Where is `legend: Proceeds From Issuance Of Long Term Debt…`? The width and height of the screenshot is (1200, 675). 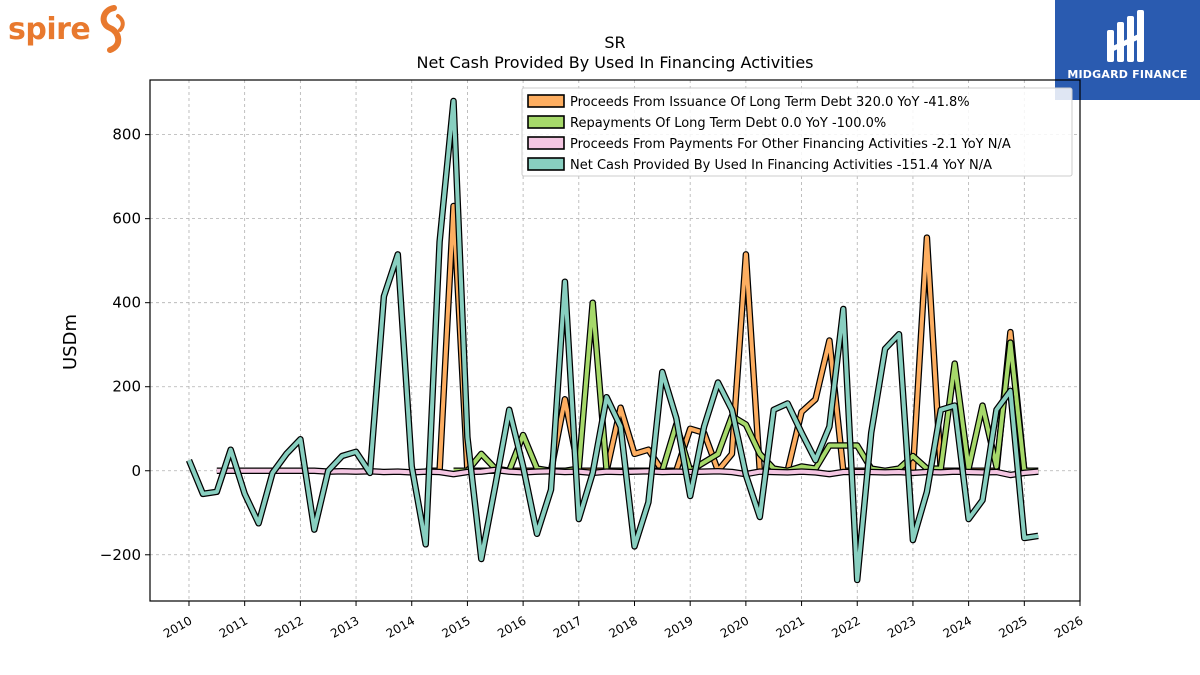
legend: Proceeds From Issuance Of Long Term Debt… is located at coordinates (797, 132).